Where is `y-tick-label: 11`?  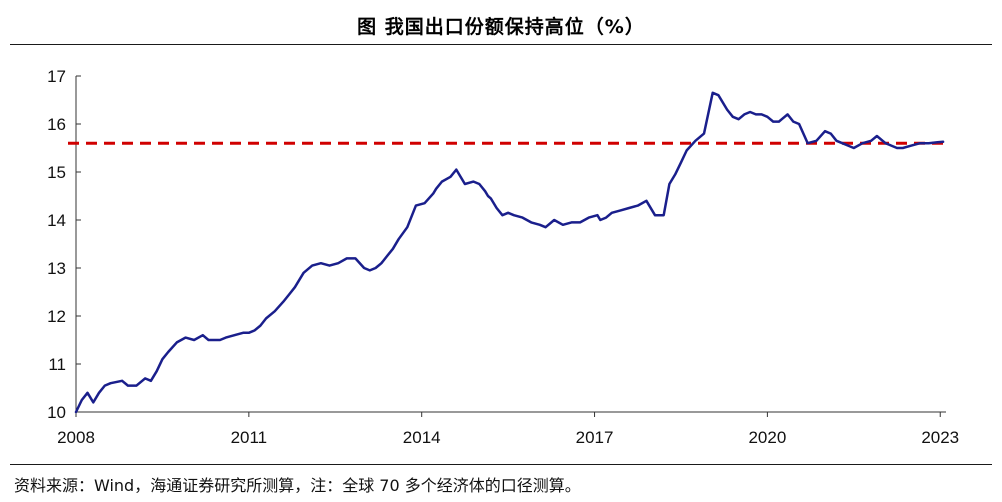 y-tick-label: 11 is located at coordinates (57, 364).